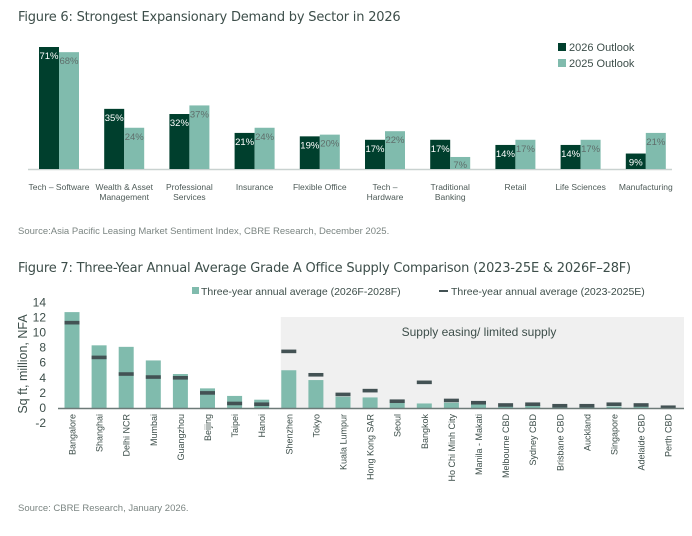 This screenshot has width=692, height=536. Describe the element at coordinates (181, 437) in the screenshot. I see `x-tick-label: Guangzhou` at that location.